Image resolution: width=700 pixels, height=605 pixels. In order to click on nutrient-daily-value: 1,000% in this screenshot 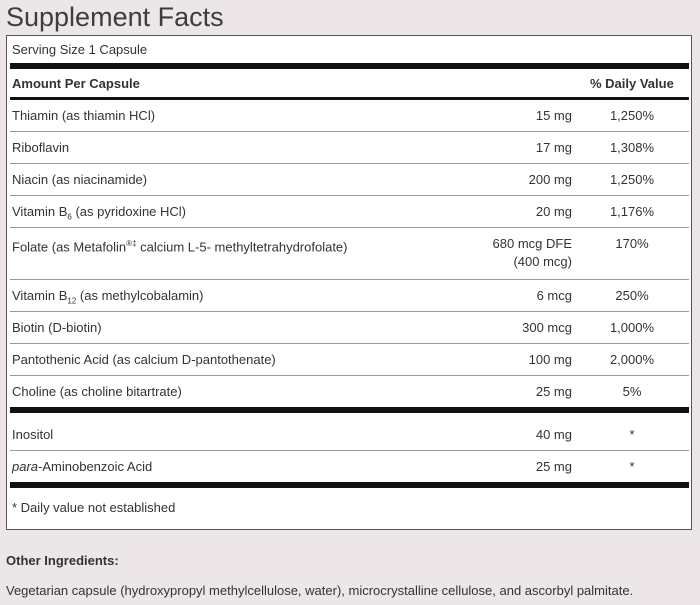, I will do `click(632, 327)`.